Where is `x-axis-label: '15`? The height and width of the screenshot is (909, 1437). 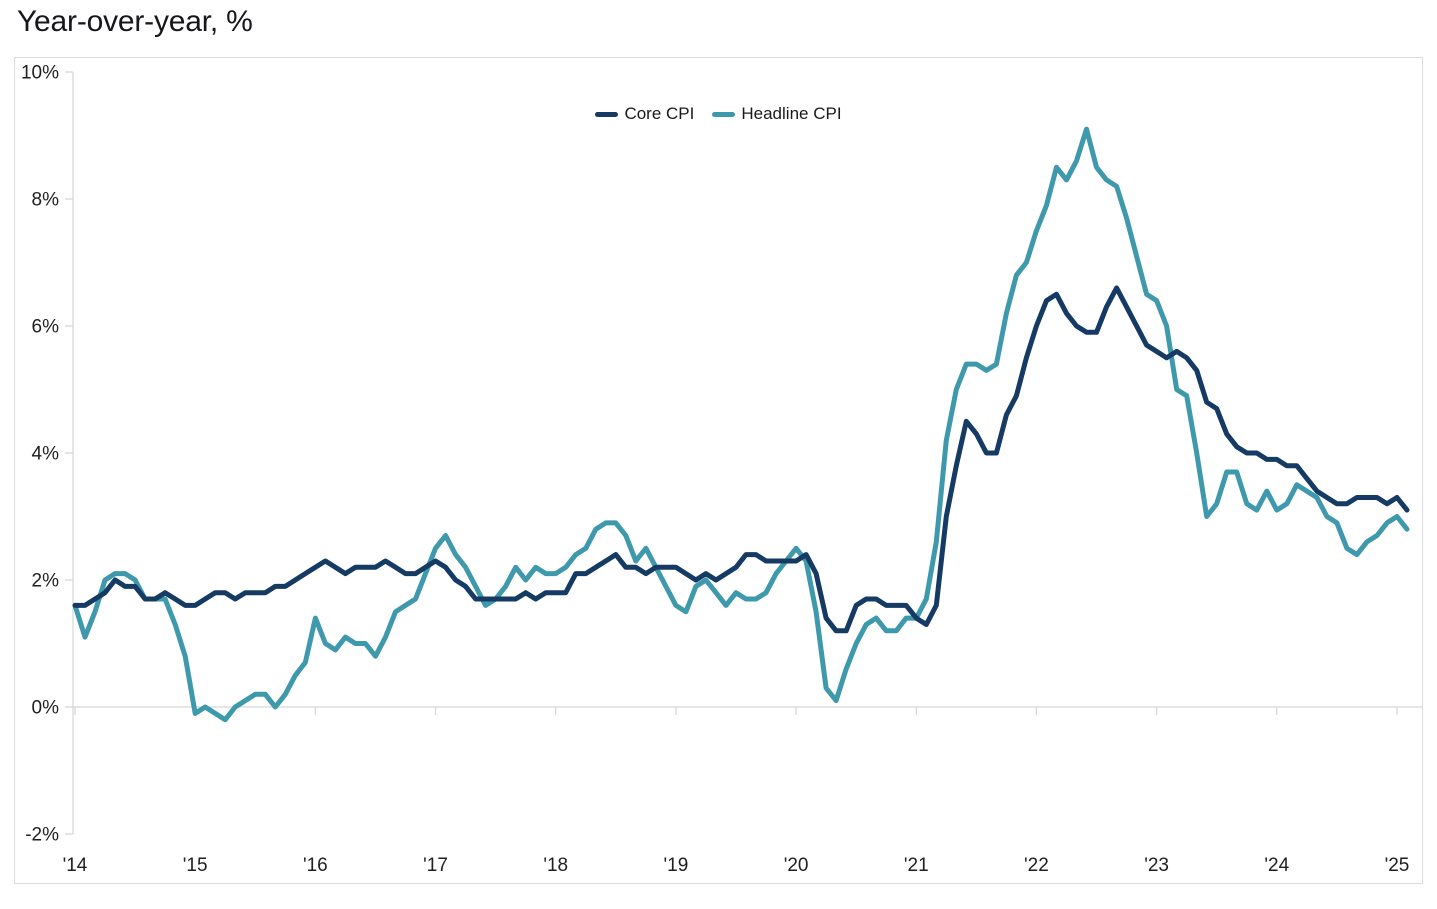 x-axis-label: '15 is located at coordinates (195, 865).